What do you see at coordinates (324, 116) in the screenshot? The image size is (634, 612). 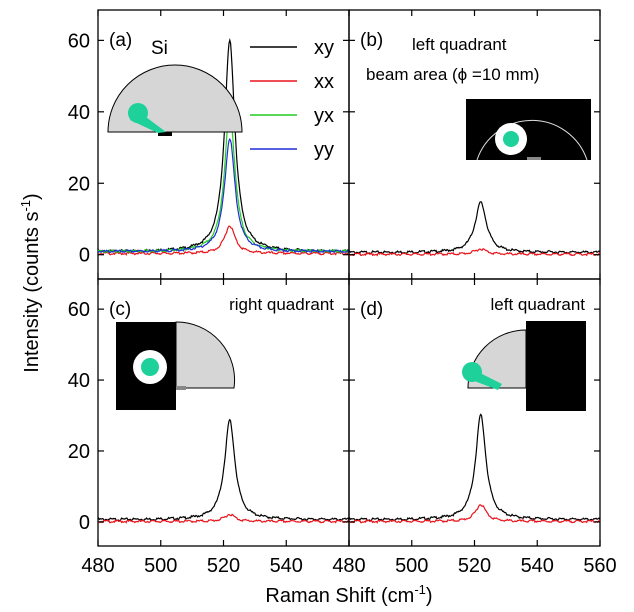 I see `legend-label-yx: yx` at bounding box center [324, 116].